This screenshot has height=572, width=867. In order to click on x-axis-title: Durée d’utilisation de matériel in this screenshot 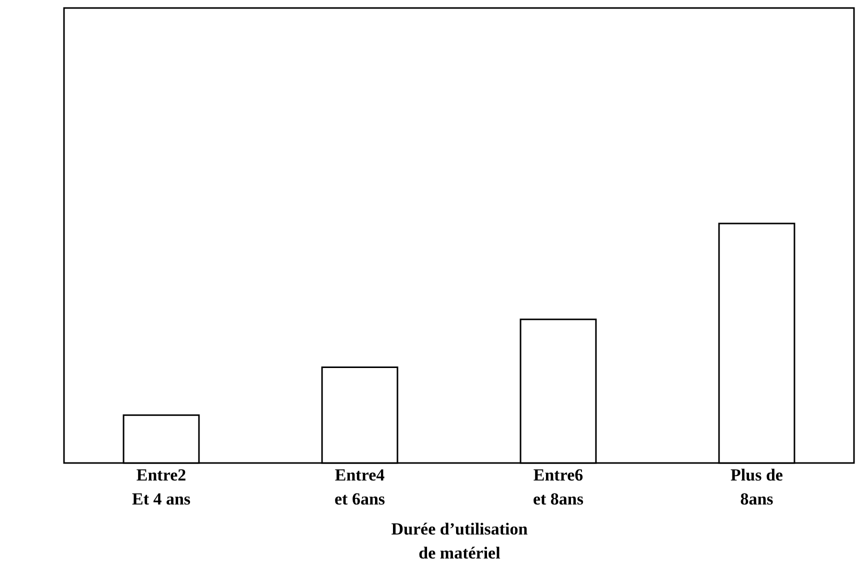, I will do `click(459, 541)`.